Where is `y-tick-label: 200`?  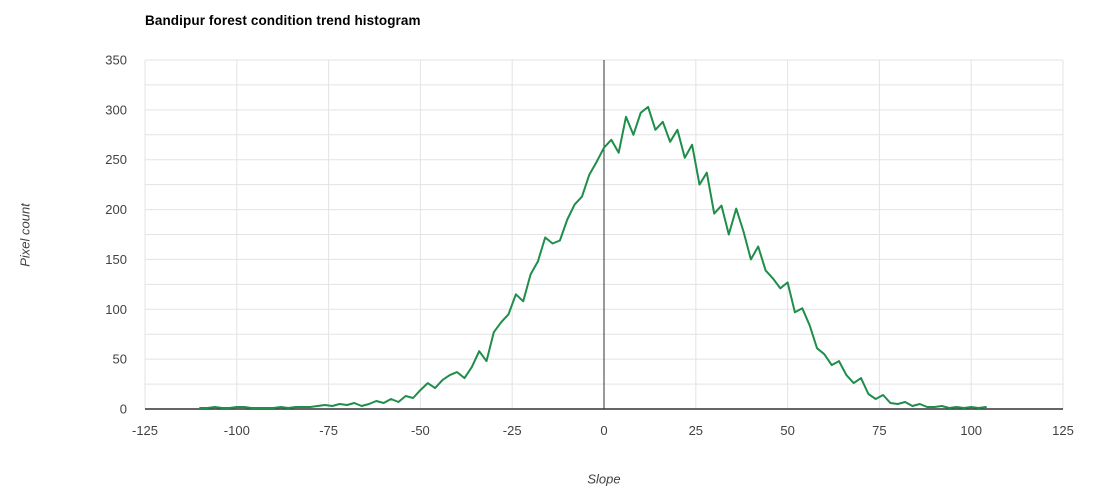 y-tick-label: 200 is located at coordinates (116, 209).